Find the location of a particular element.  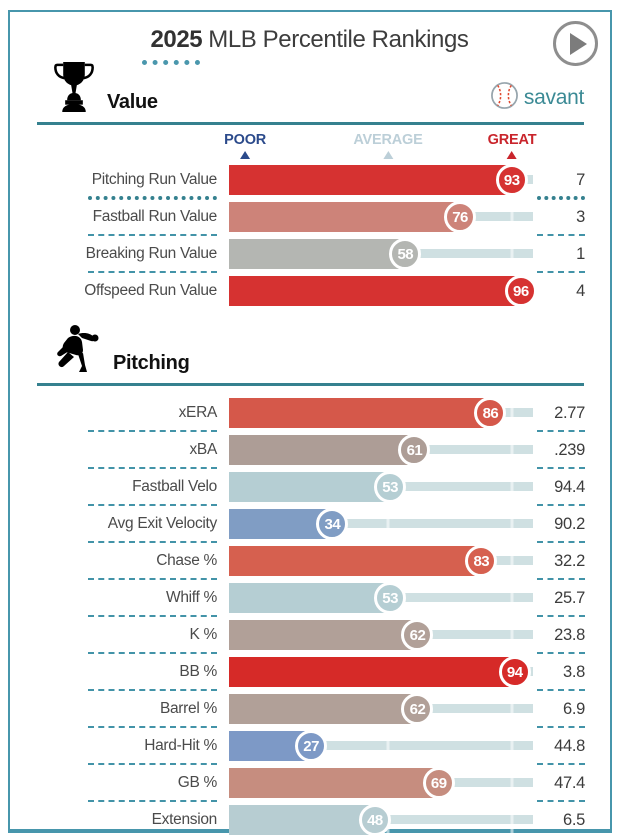

metric-value: 23.8 is located at coordinates (569, 634).